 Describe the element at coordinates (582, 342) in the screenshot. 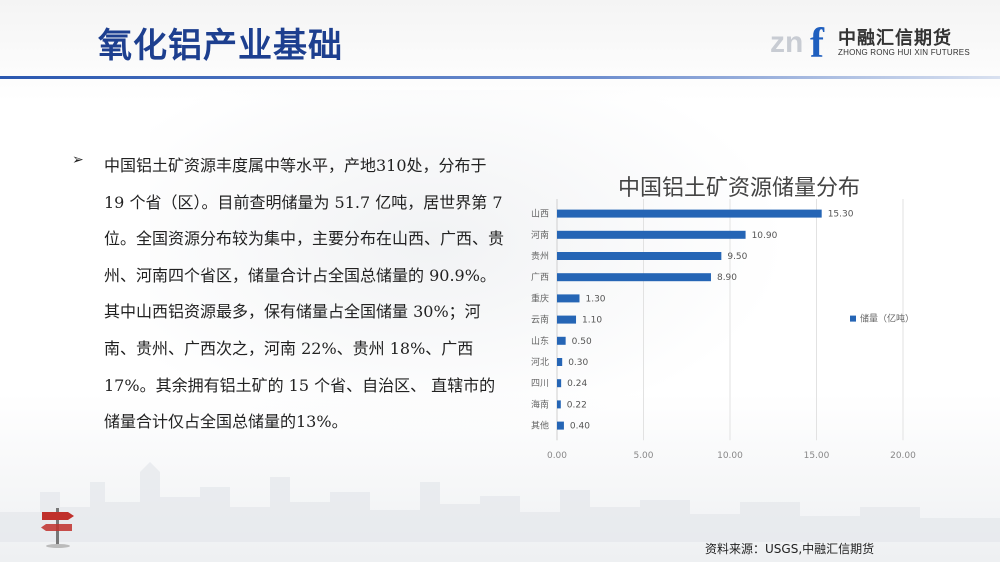

I see `data-label: 0.50` at that location.